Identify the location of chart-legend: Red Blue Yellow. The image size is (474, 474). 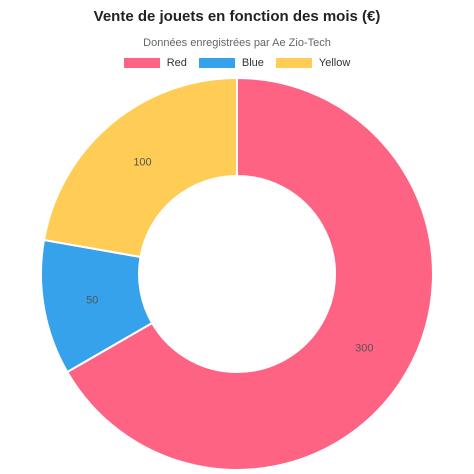
(237, 63).